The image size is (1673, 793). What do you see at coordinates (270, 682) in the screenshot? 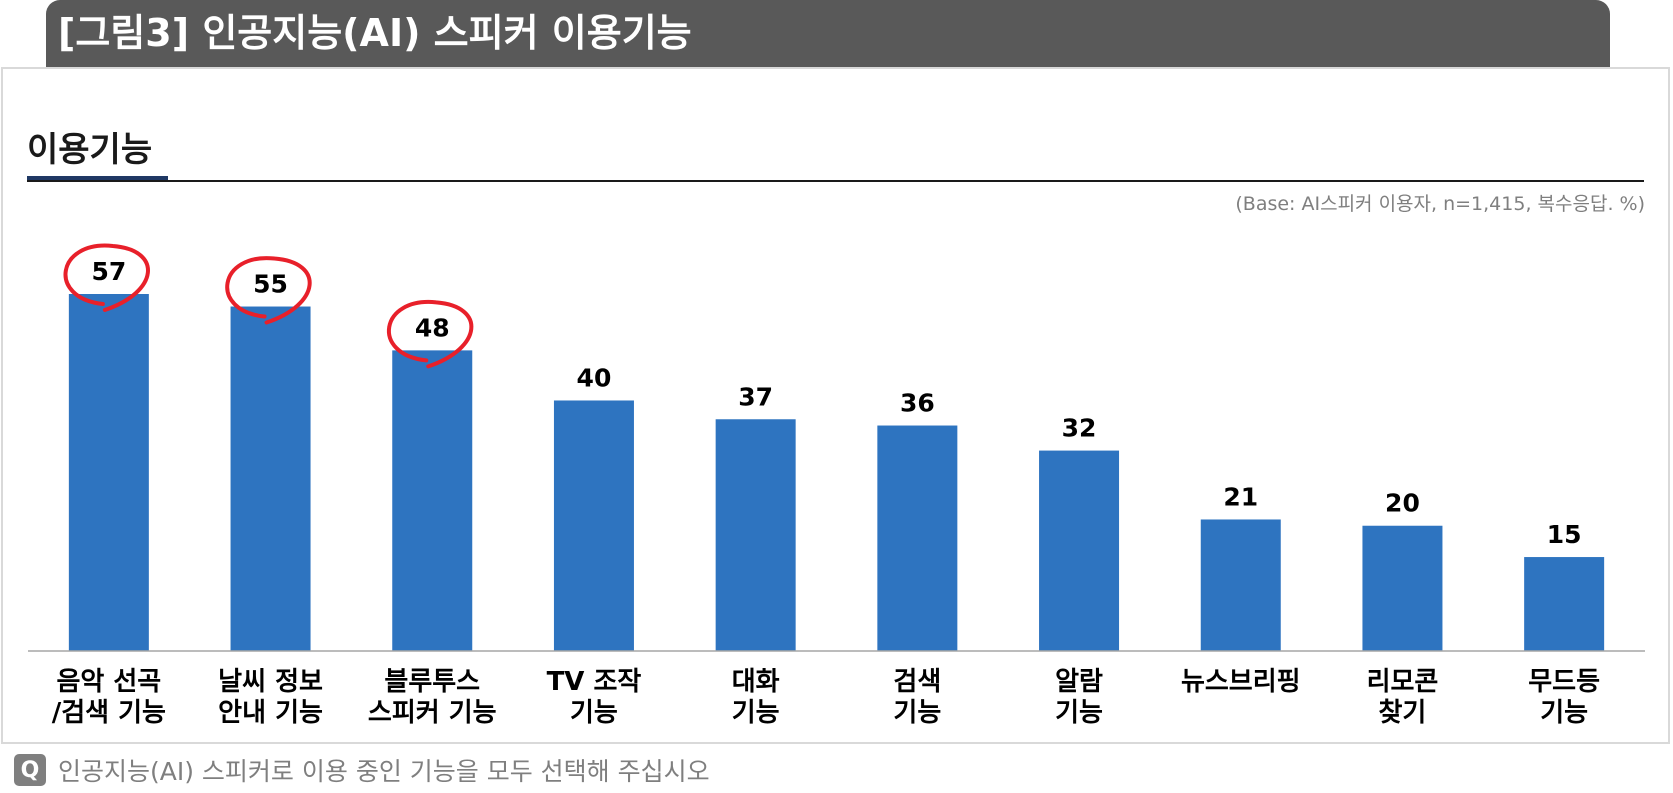
I see `category-label-line: 날씨 정보` at bounding box center [270, 682].